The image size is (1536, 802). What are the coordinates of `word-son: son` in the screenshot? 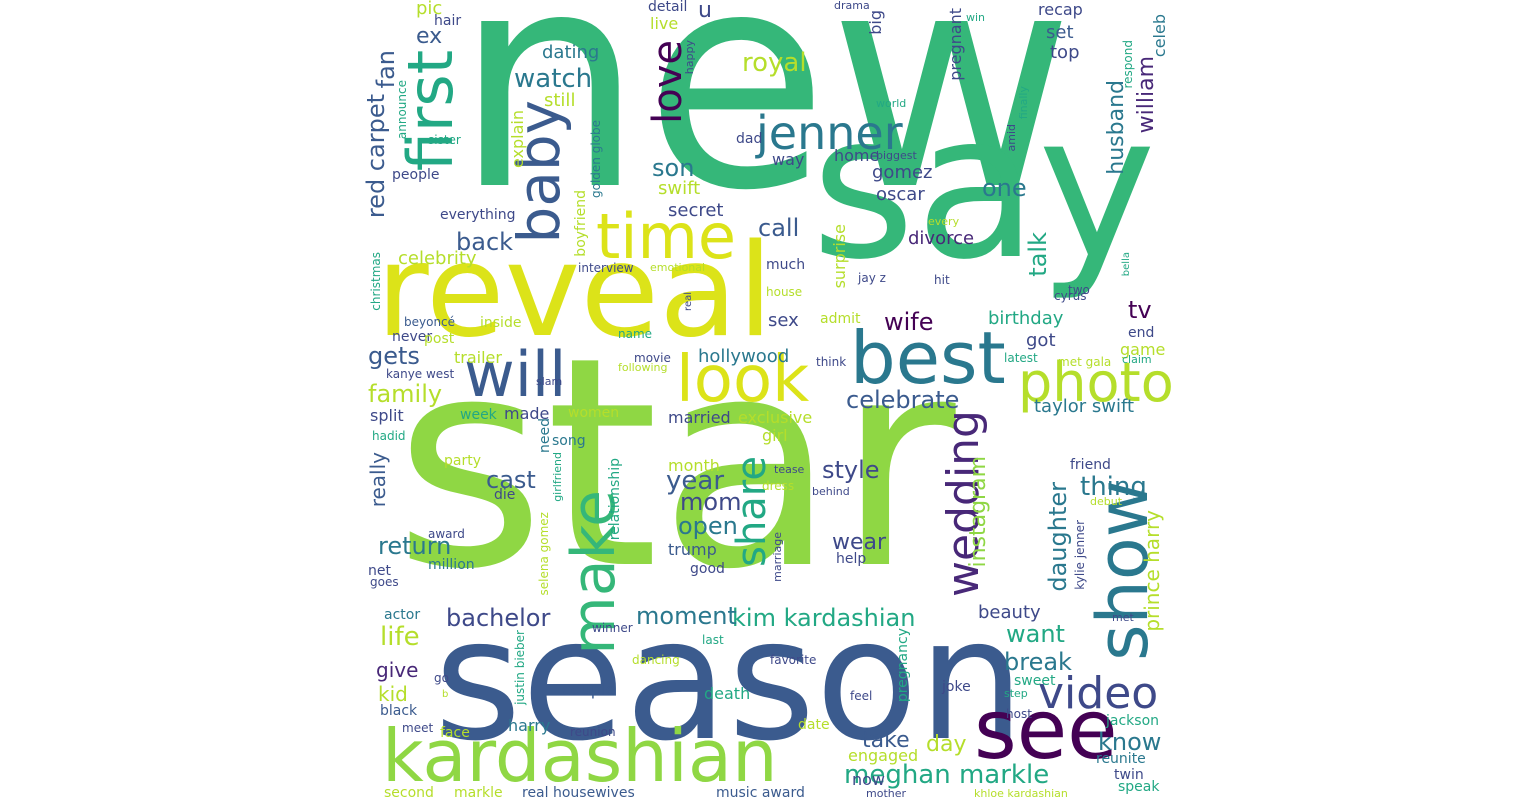 It's located at (673, 168).